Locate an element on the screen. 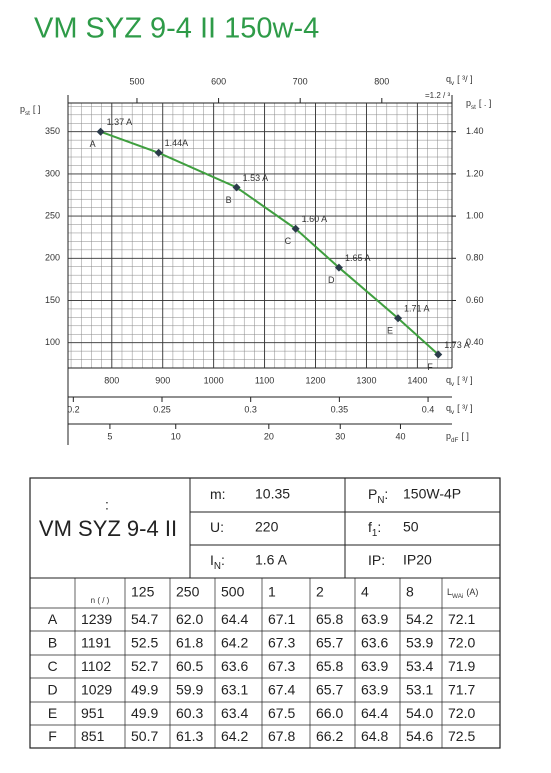 The image size is (551, 773). noise-cell: 53.9 is located at coordinates (419, 643).